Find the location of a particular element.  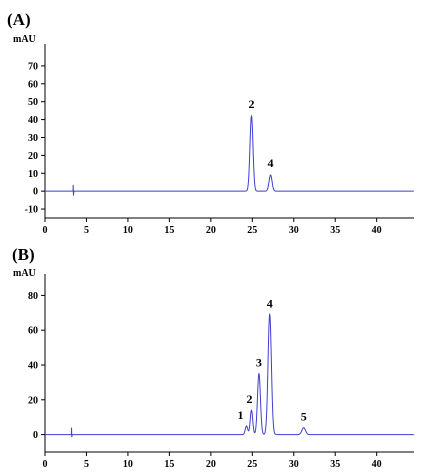

peak-label-5: 5 is located at coordinates (304, 417).